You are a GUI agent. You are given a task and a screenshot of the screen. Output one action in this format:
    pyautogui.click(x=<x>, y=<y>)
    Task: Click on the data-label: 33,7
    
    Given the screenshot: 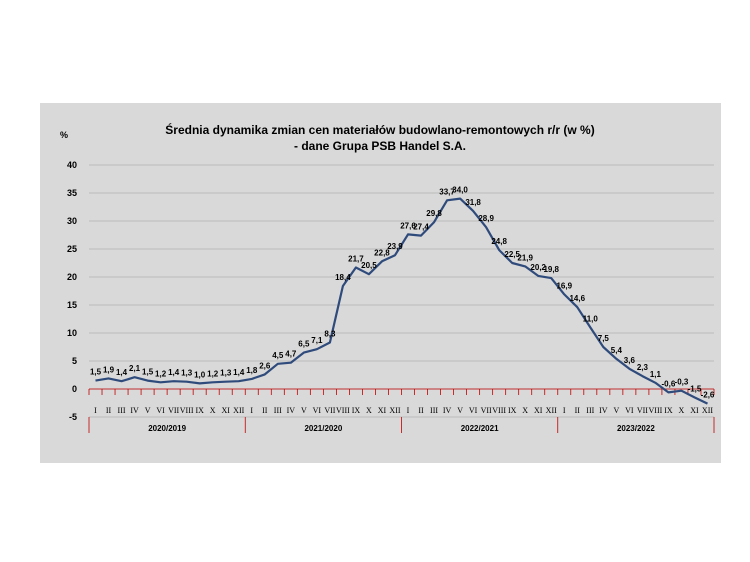 What is the action you would take?
    pyautogui.click(x=447, y=191)
    